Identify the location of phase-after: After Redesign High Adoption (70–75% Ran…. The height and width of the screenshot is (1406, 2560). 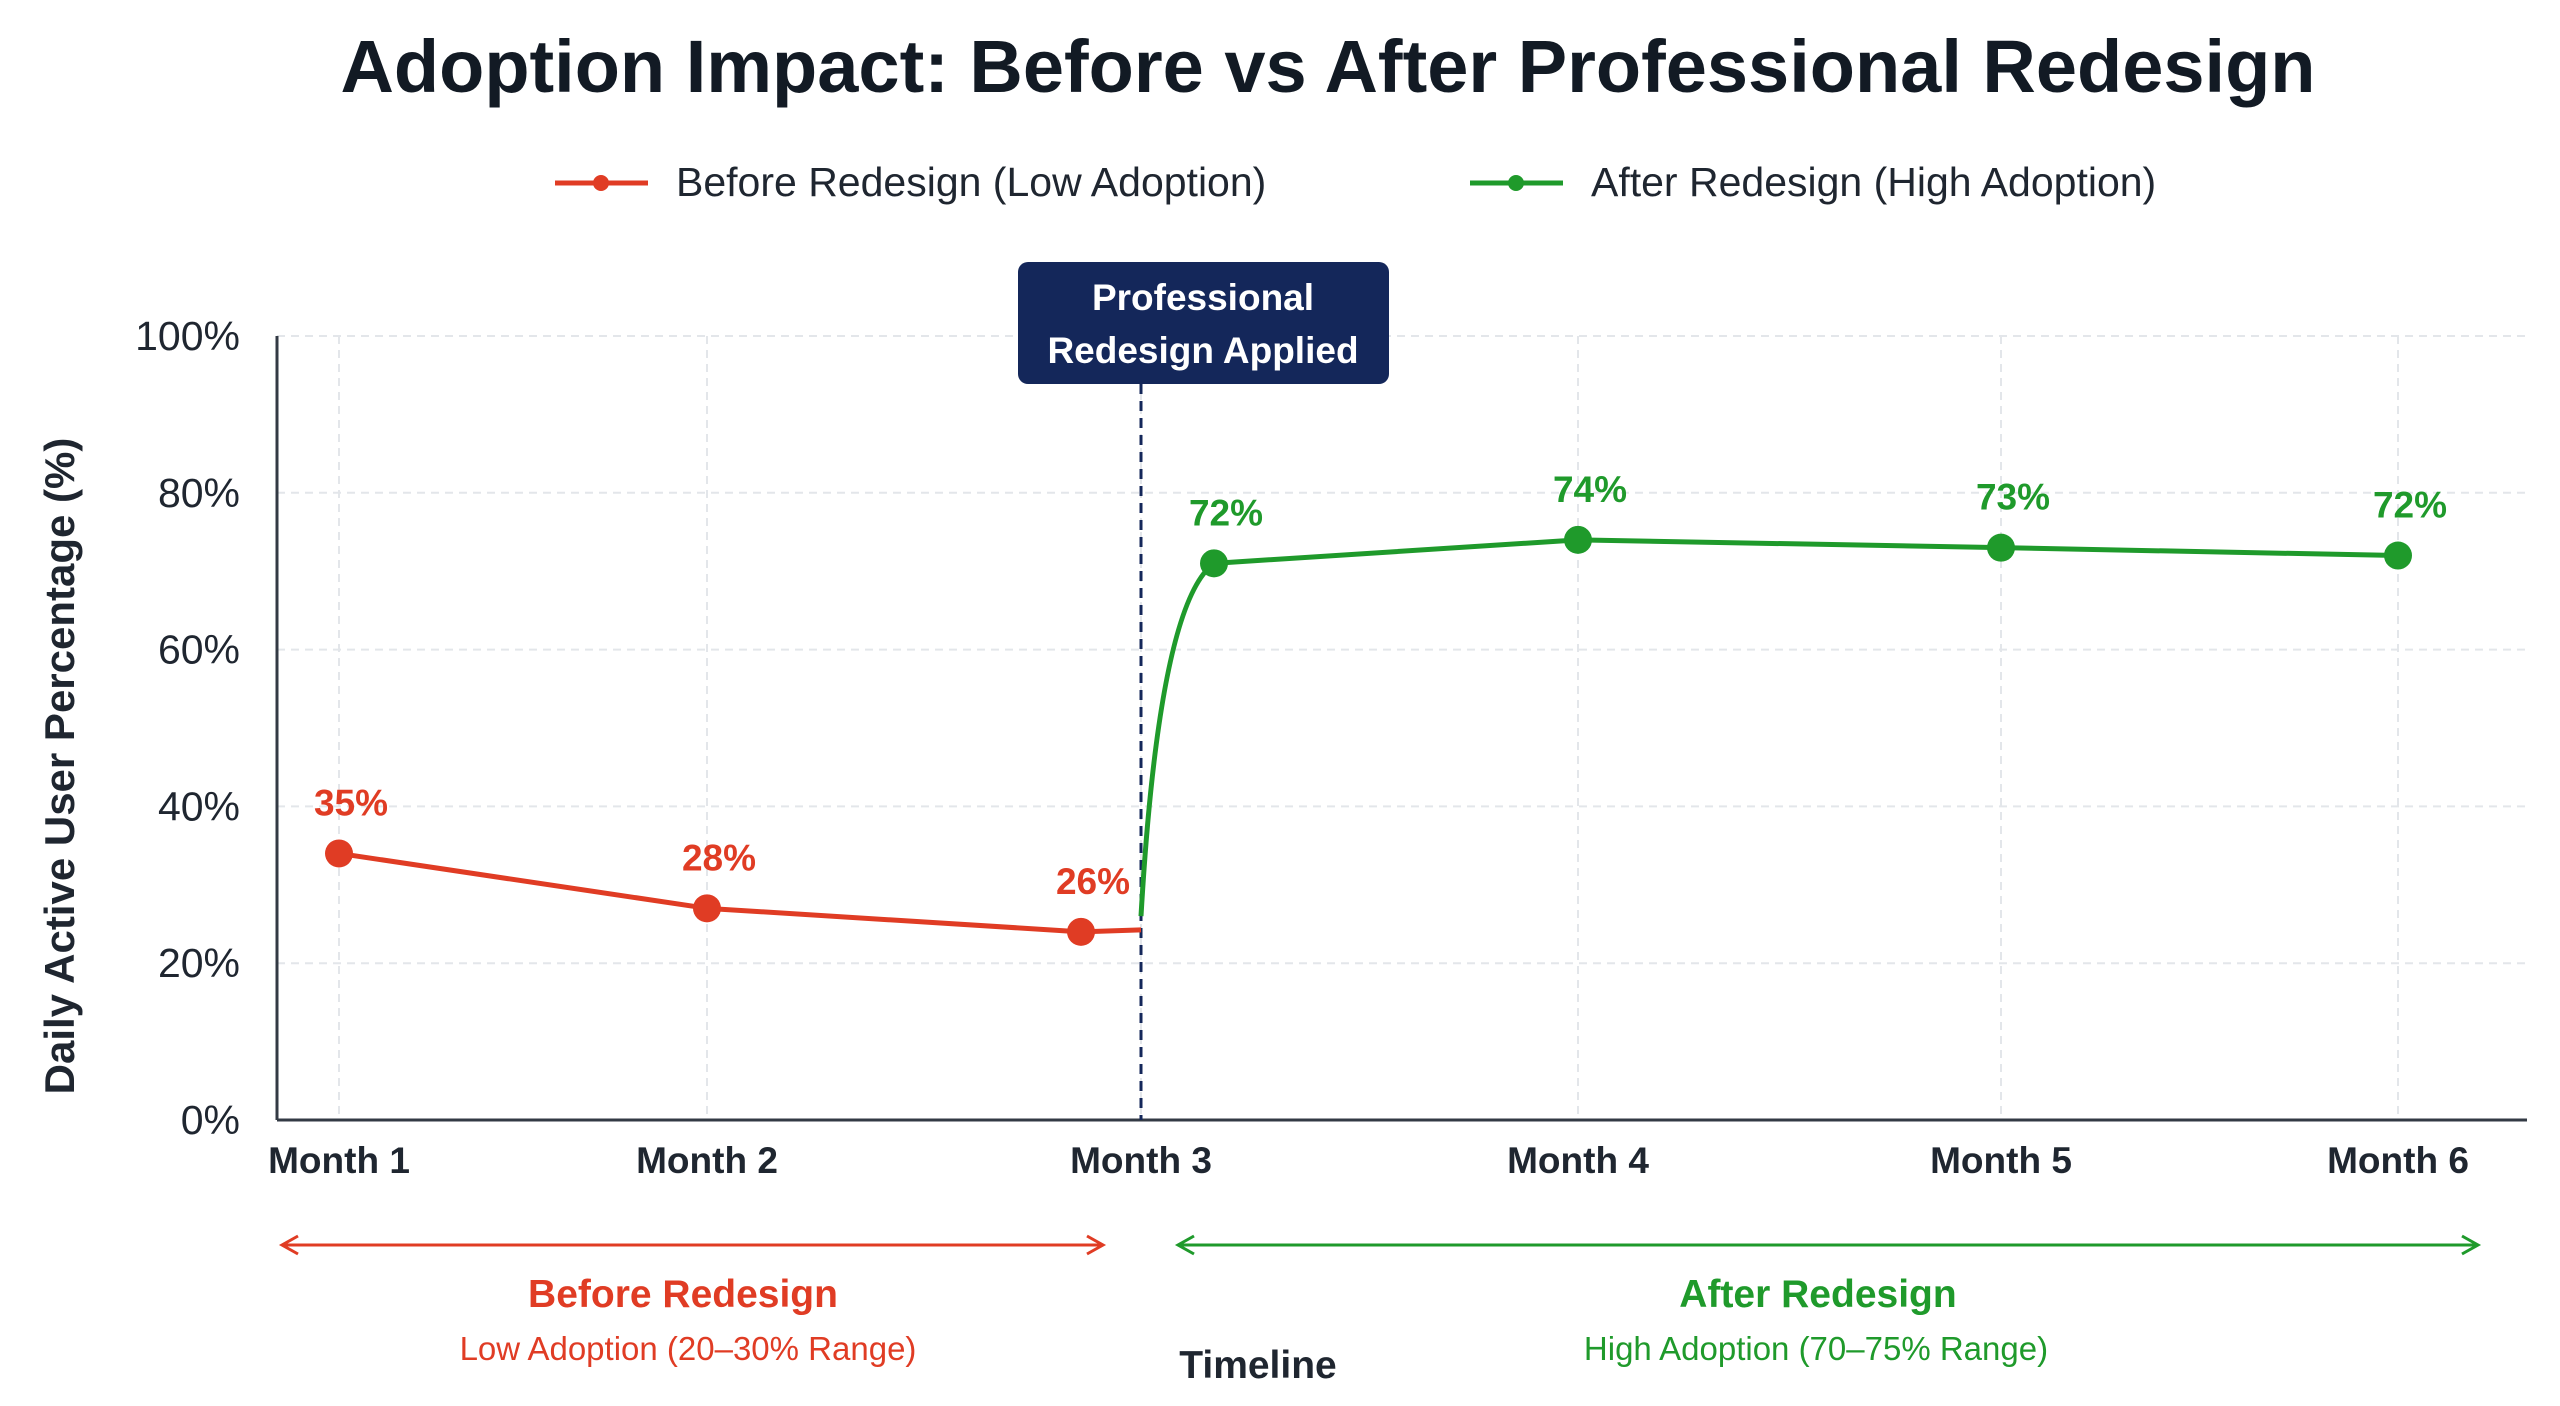
(1828, 1300).